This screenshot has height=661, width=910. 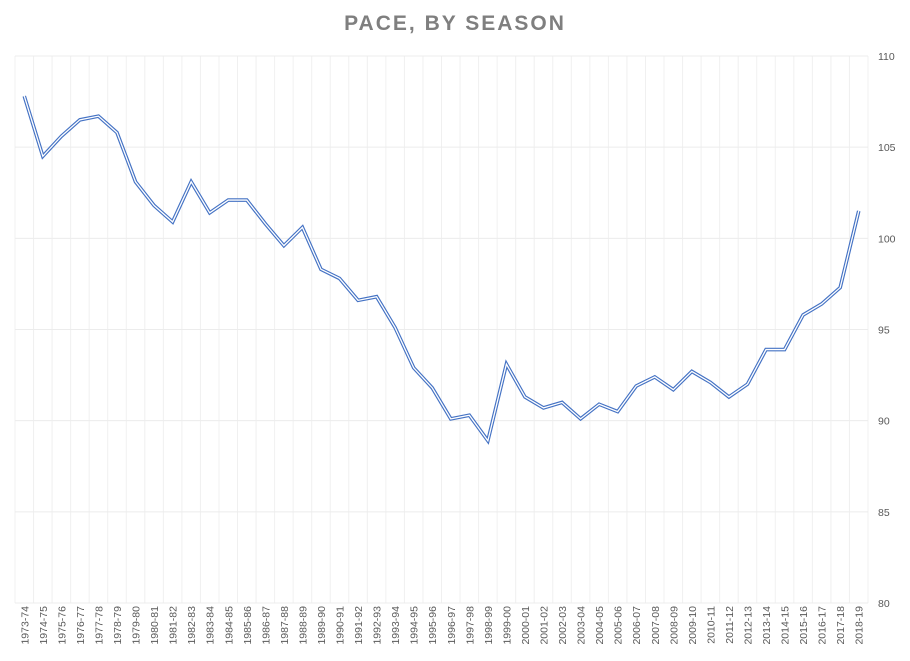 What do you see at coordinates (600, 625) in the screenshot?
I see `x-tick-label: 2004-05` at bounding box center [600, 625].